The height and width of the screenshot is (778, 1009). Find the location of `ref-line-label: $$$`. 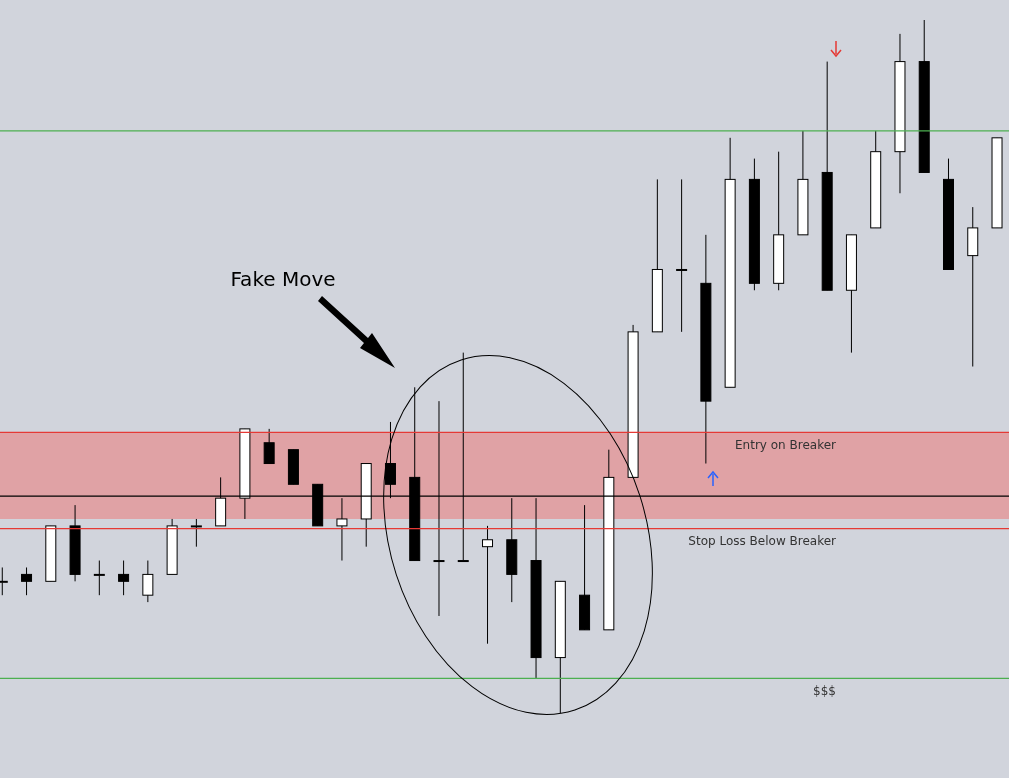

ref-line-label: $$$ is located at coordinates (824, 690).